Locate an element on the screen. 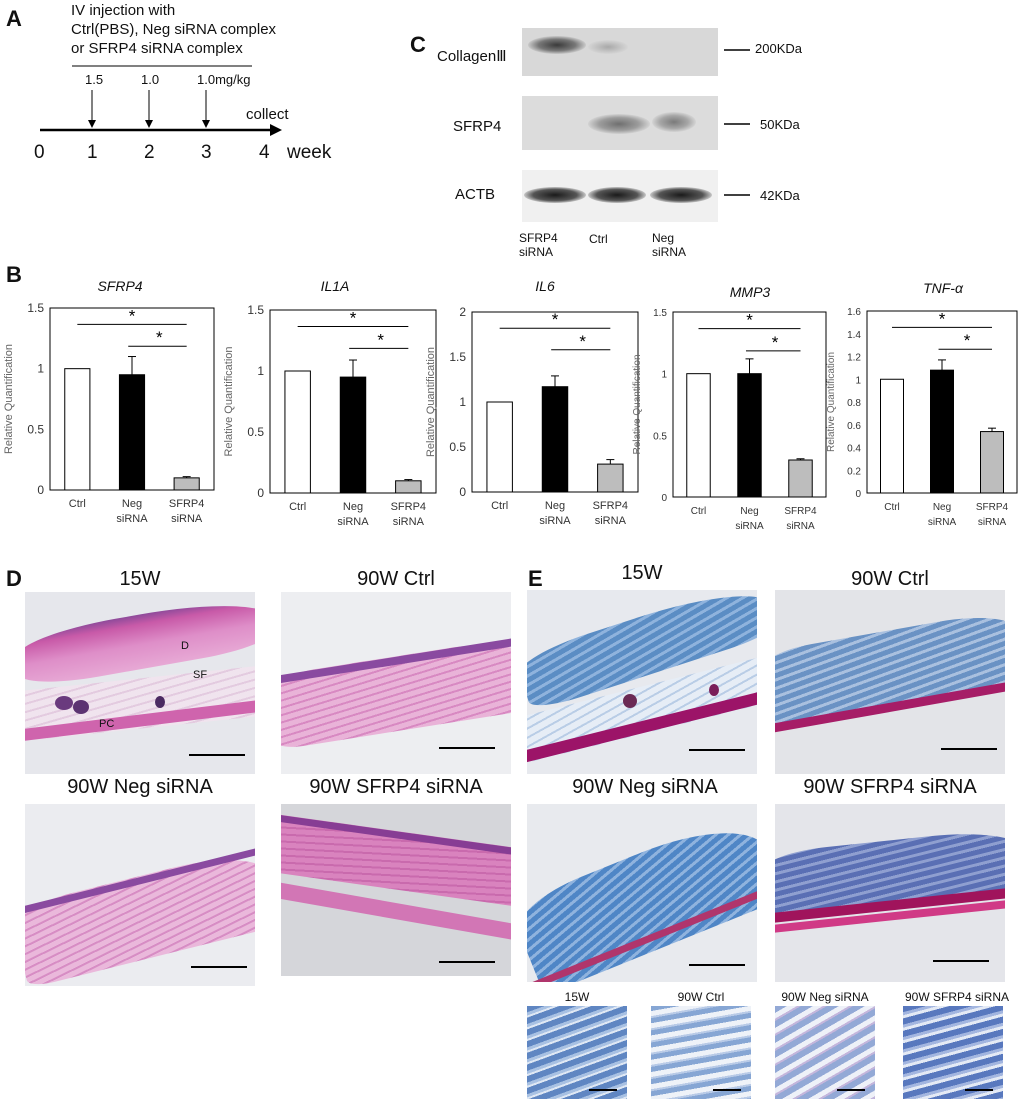  he-image-15w: D SF PC is located at coordinates (140, 683).